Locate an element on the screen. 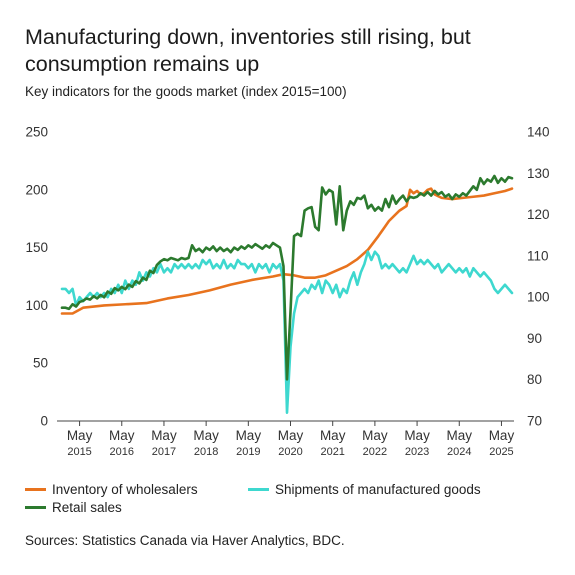  y-left-tick-label: 0 is located at coordinates (44, 421).